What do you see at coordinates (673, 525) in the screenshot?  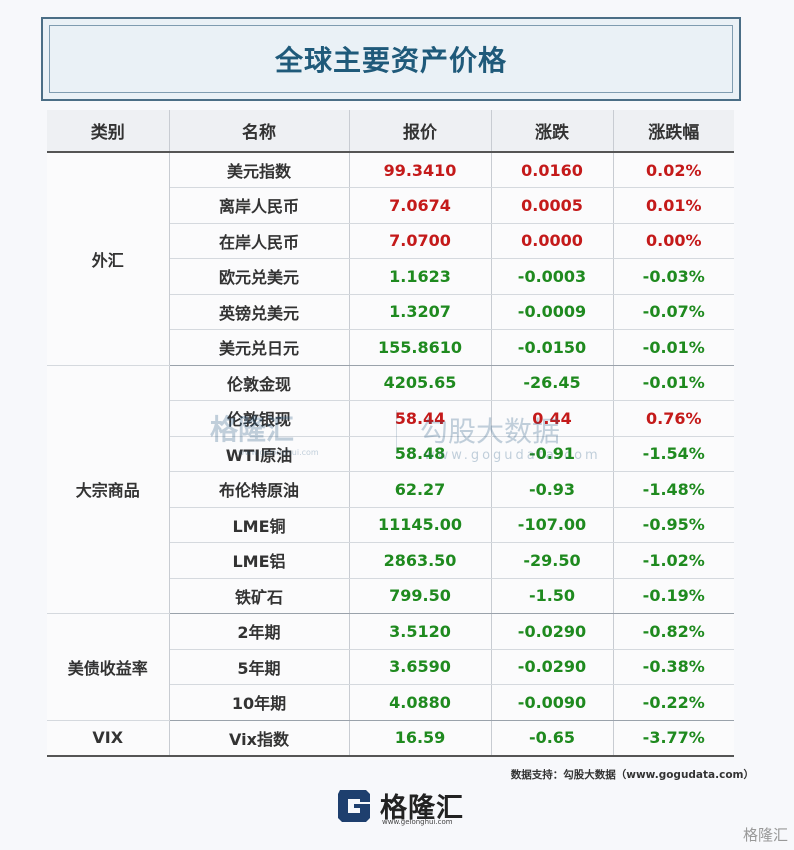 I see `change-pct-cell: -0.95%` at bounding box center [673, 525].